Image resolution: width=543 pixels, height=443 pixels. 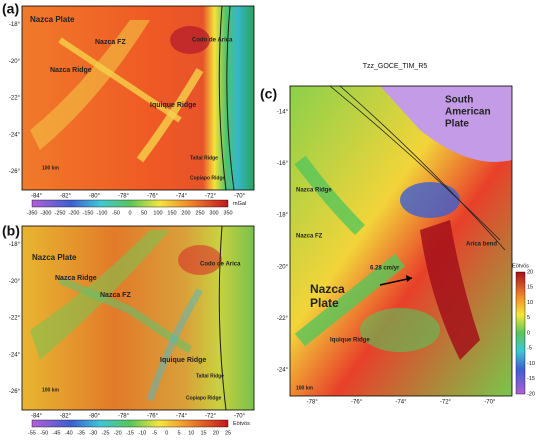 What do you see at coordinates (87, 213) in the screenshot?
I see `colorbar-tick: -150` at bounding box center [87, 213].